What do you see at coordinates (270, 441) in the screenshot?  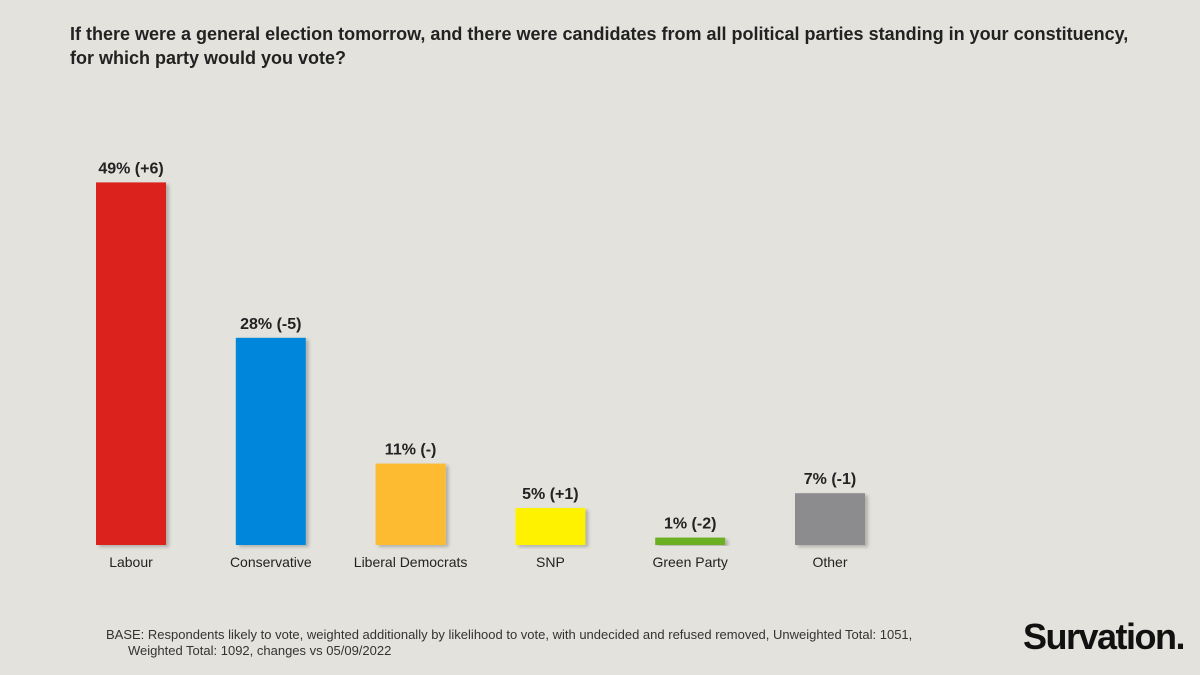 I see `bar-conservative` at bounding box center [270, 441].